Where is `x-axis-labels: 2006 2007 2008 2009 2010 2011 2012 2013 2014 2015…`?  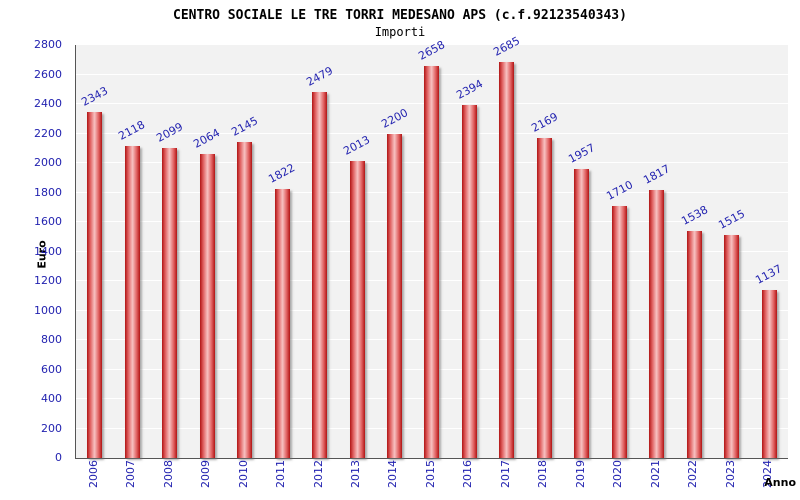 x-axis-labels: 2006 2007 2008 2009 2010 2011 2012 2013 2014 2015… is located at coordinates (431, 480).